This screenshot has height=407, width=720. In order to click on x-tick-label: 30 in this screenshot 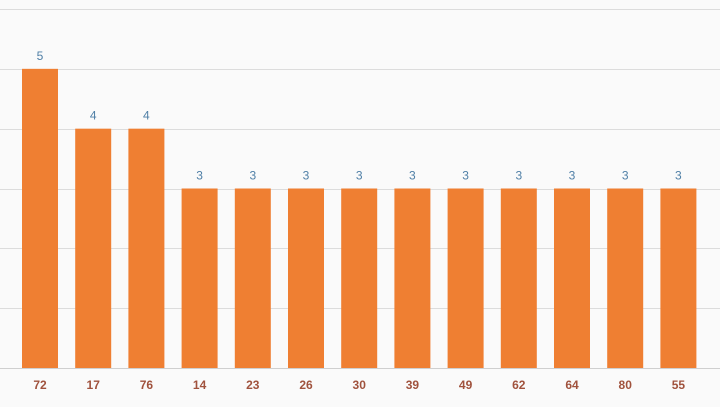, I will do `click(360, 385)`.